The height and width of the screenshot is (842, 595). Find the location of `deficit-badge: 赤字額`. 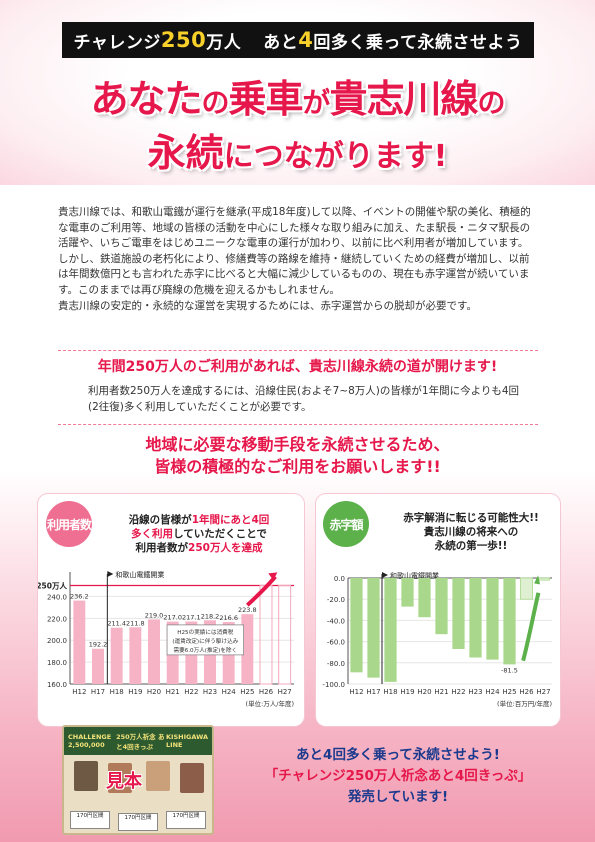

deficit-badge: 赤字額 is located at coordinates (346, 524).